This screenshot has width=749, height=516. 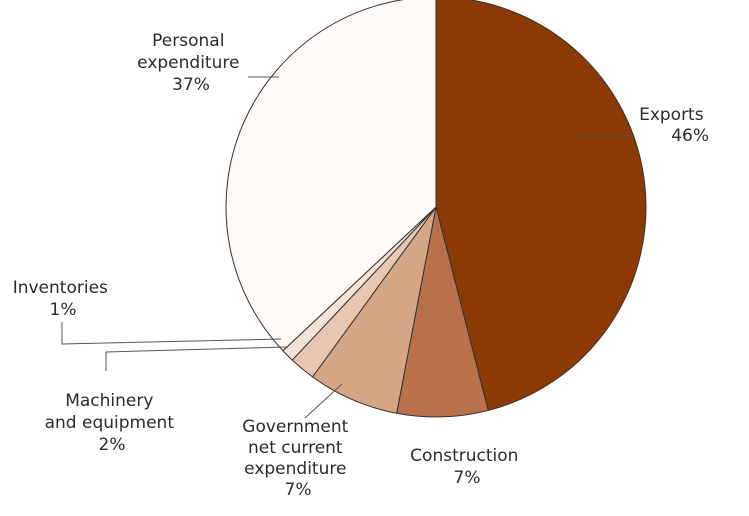 I want to click on label-machinery-name-2: and equipment, so click(x=110, y=423).